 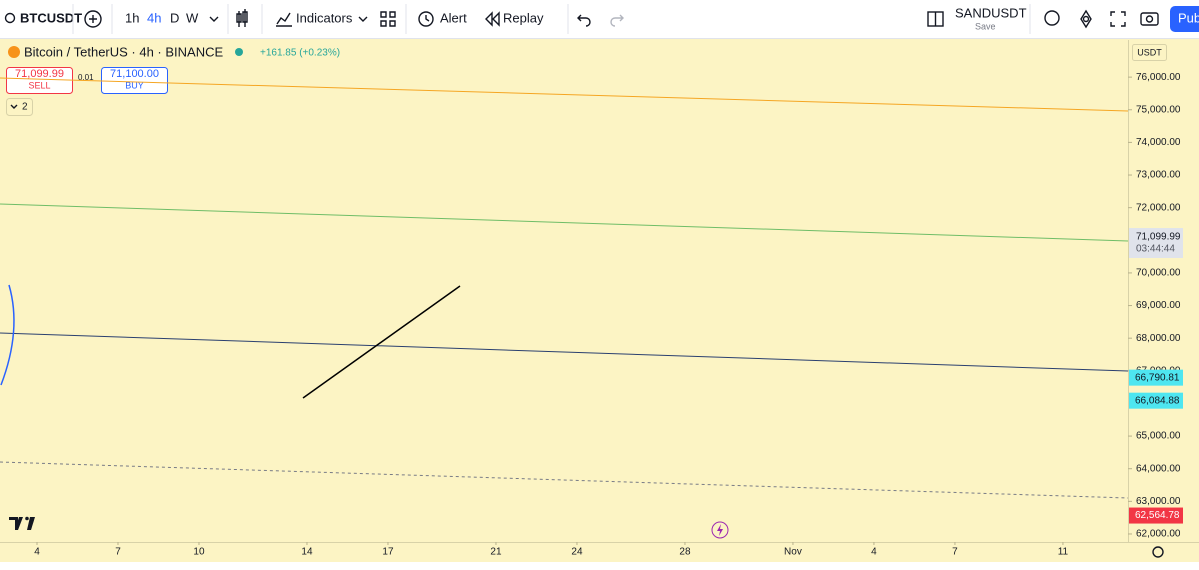 I want to click on y-tick-label: 74,000.00, so click(x=1158, y=142).